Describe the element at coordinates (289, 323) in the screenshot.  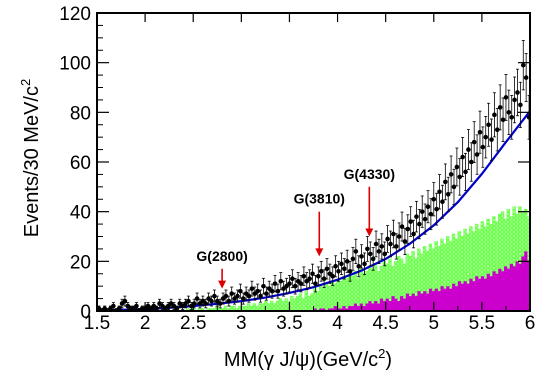
I see `x-tick-label: 3.5` at that location.